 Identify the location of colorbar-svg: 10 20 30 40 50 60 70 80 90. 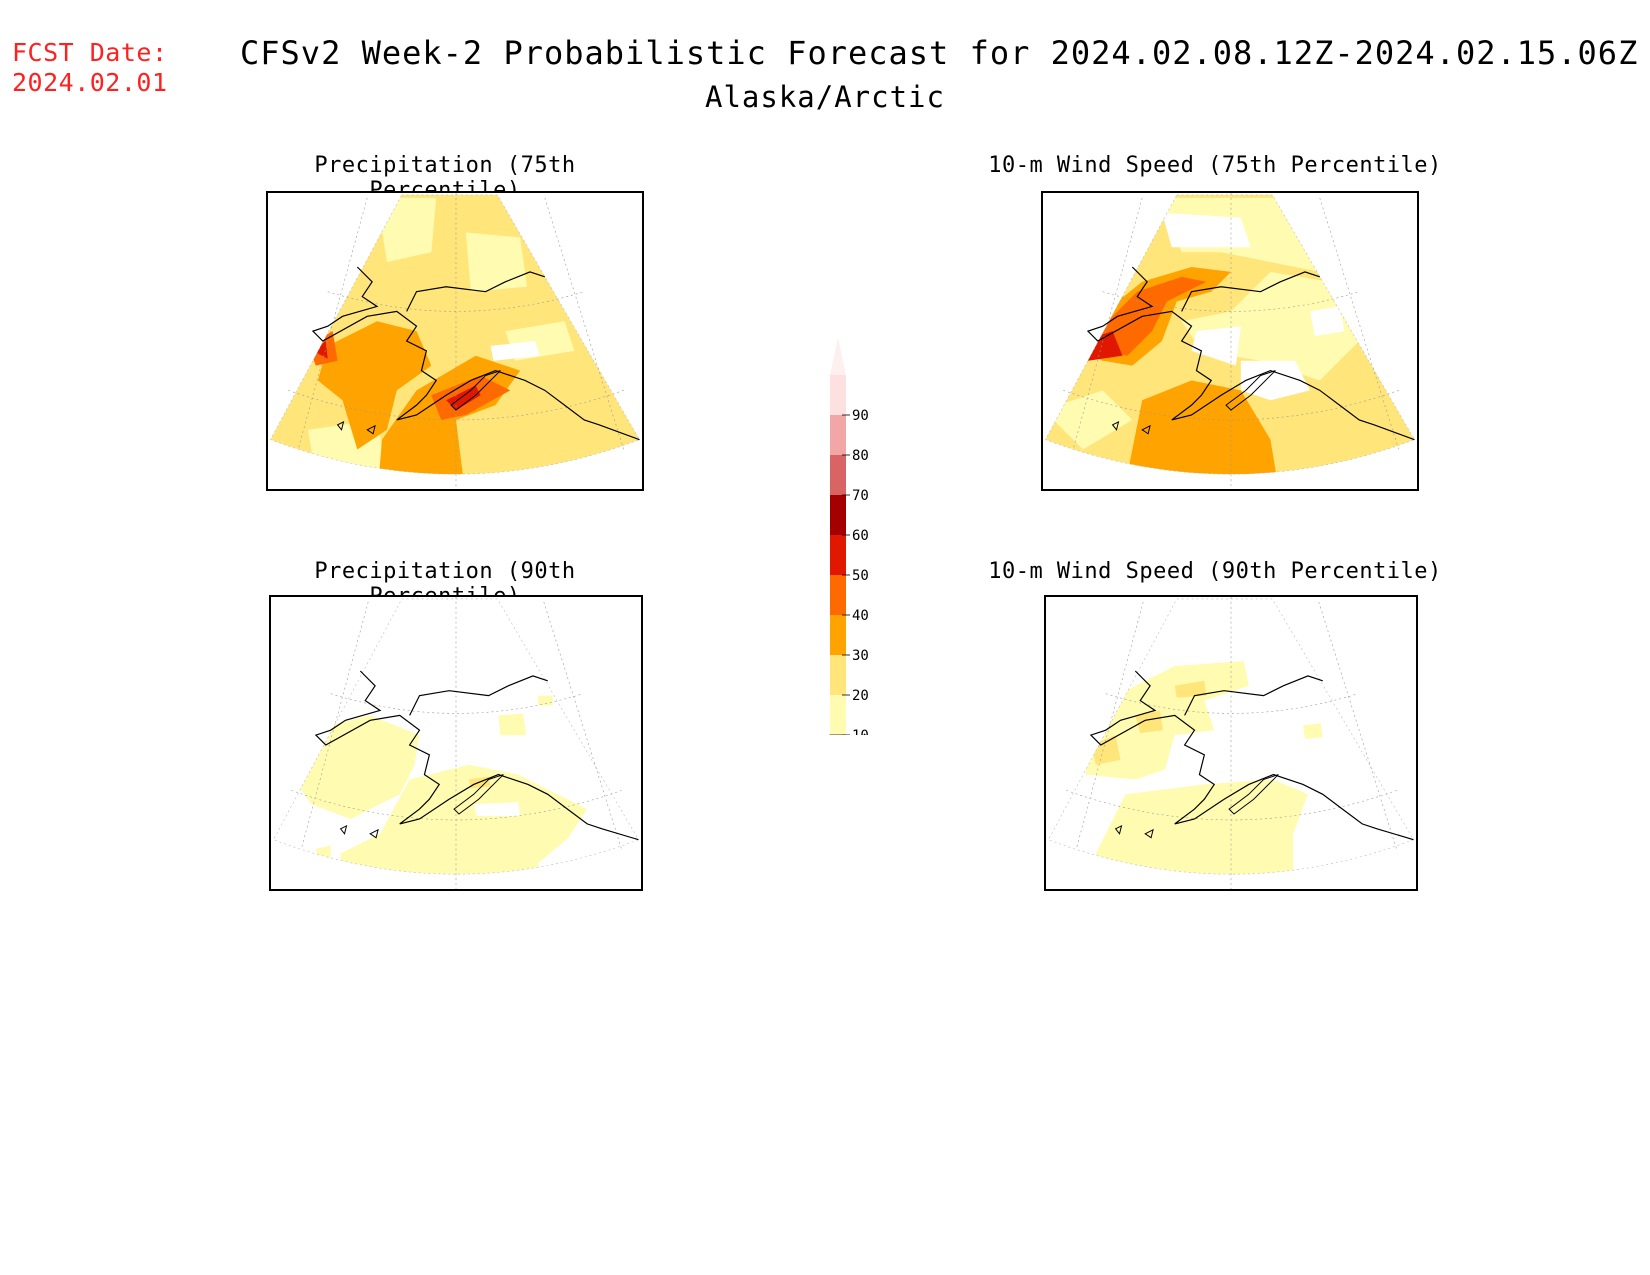
(849, 555).